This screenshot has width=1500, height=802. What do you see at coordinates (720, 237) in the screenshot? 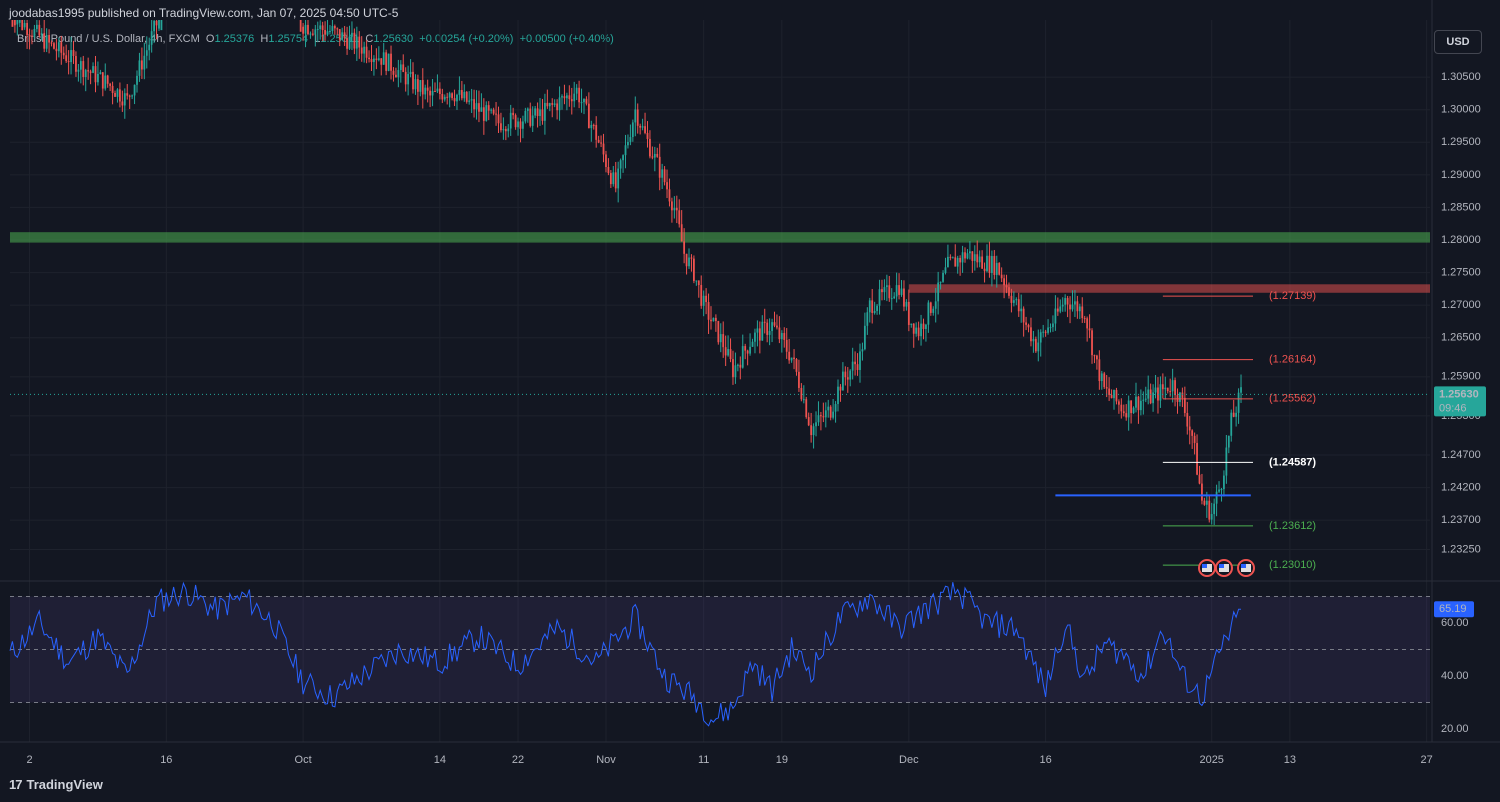
I see `support-zone` at bounding box center [720, 237].